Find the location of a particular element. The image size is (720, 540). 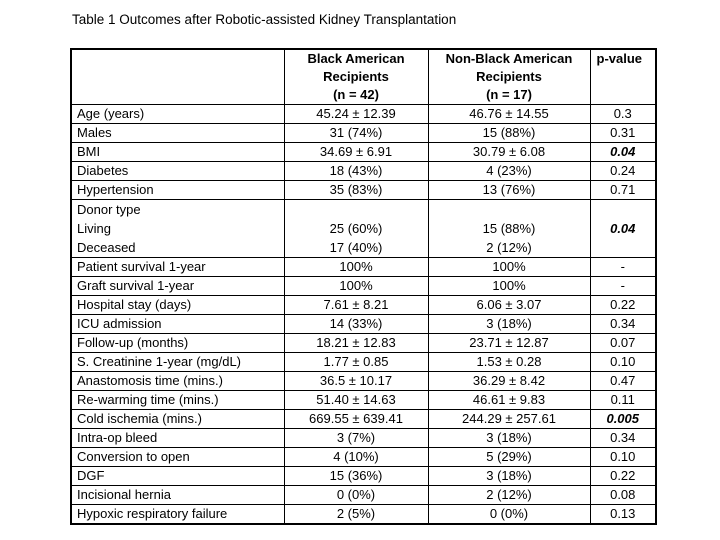

table-row: Age (years) 45.24 ± 12.39 46.76 ± 14.55 0.3 is located at coordinates (363, 114).